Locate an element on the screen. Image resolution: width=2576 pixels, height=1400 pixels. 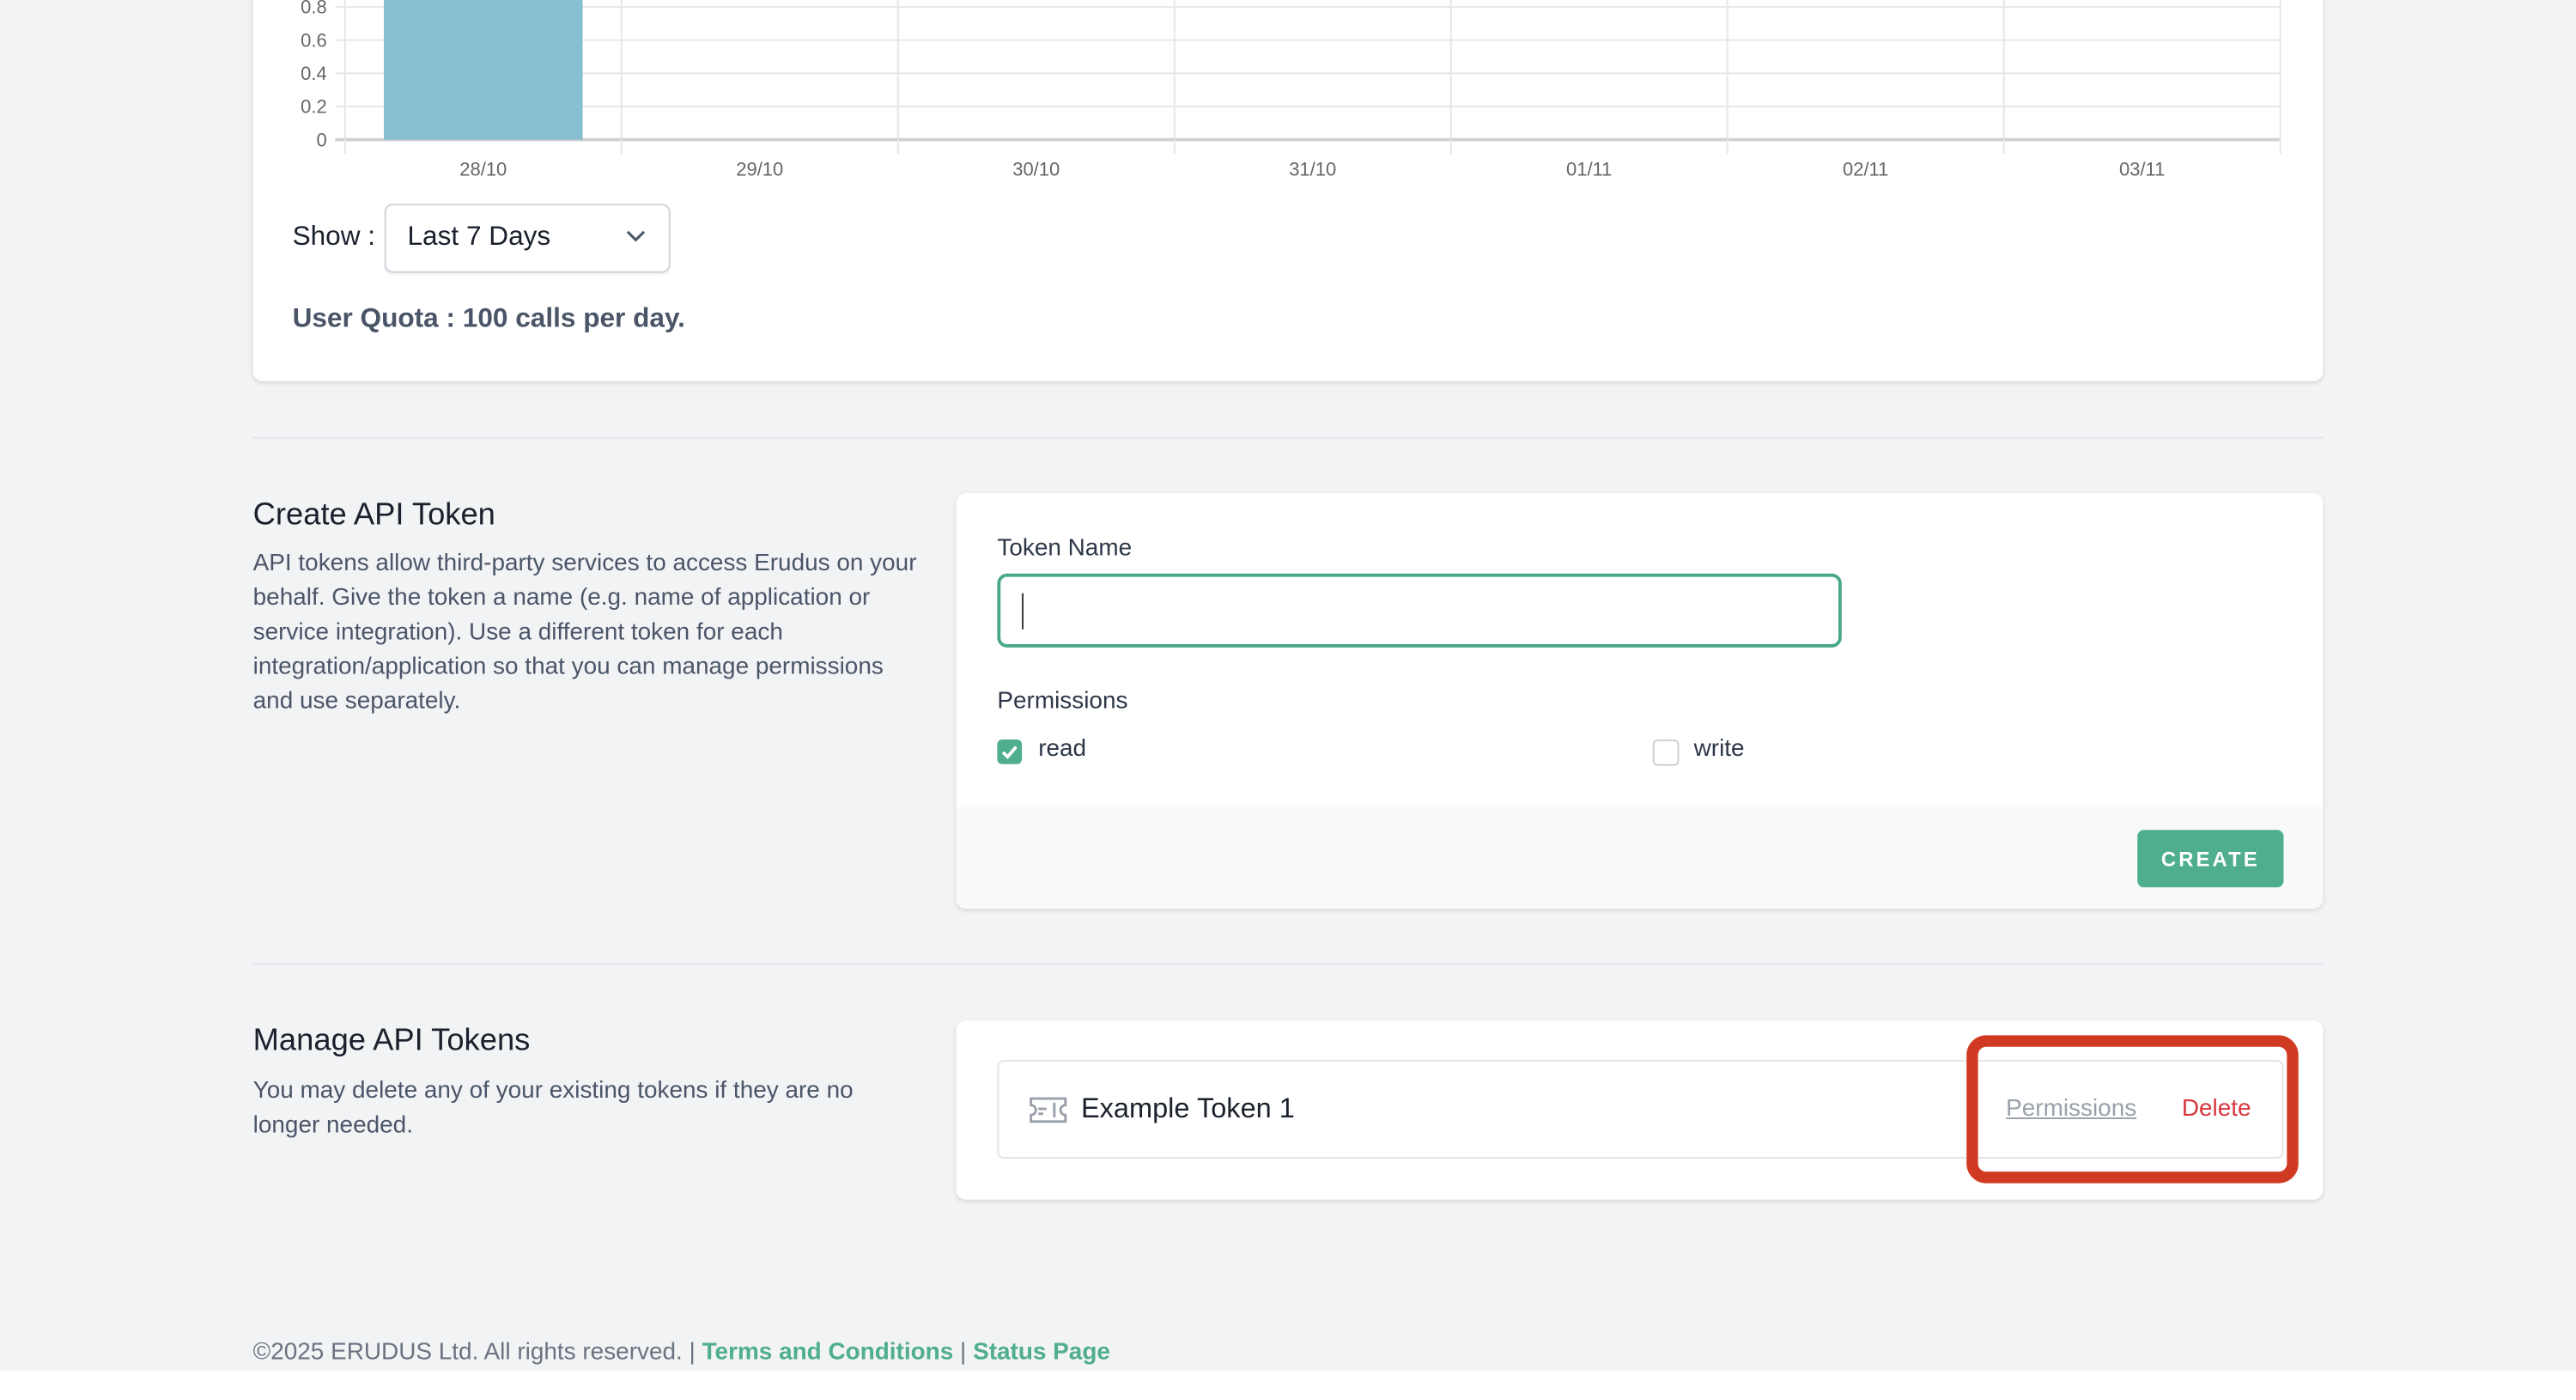
copyright: ©2025 ERUDUS Ltd. All rights reserved. is located at coordinates (468, 1353).